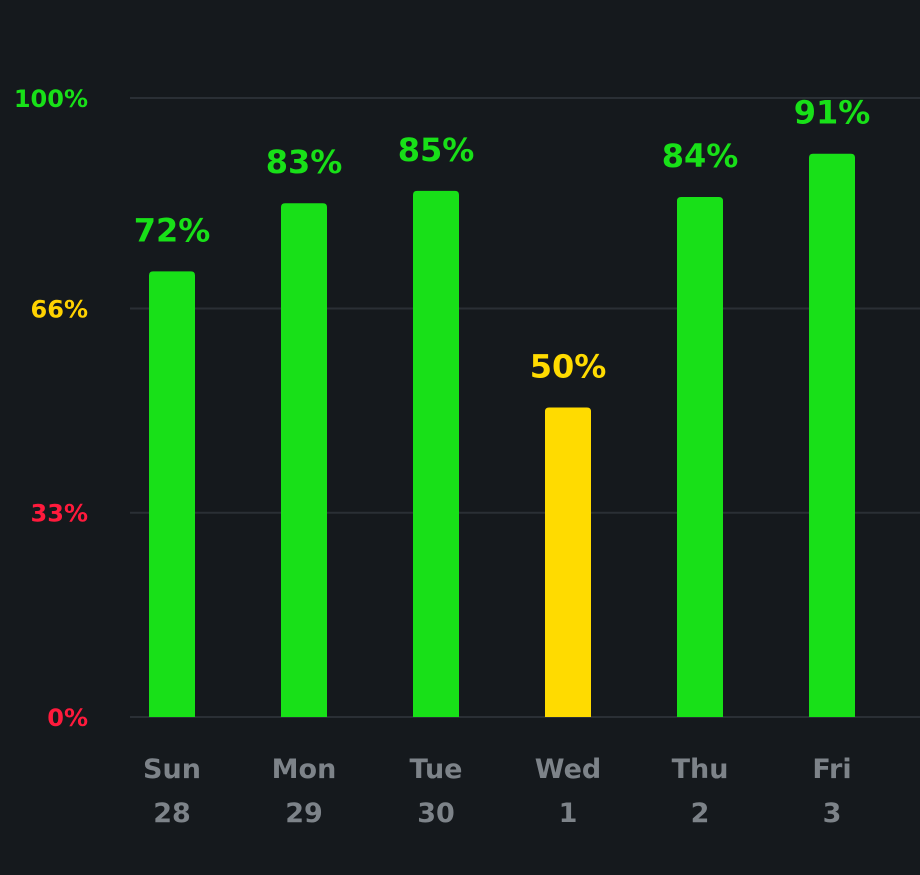  Describe the element at coordinates (59, 309) in the screenshot. I see `y-tick-label: 66%` at that location.